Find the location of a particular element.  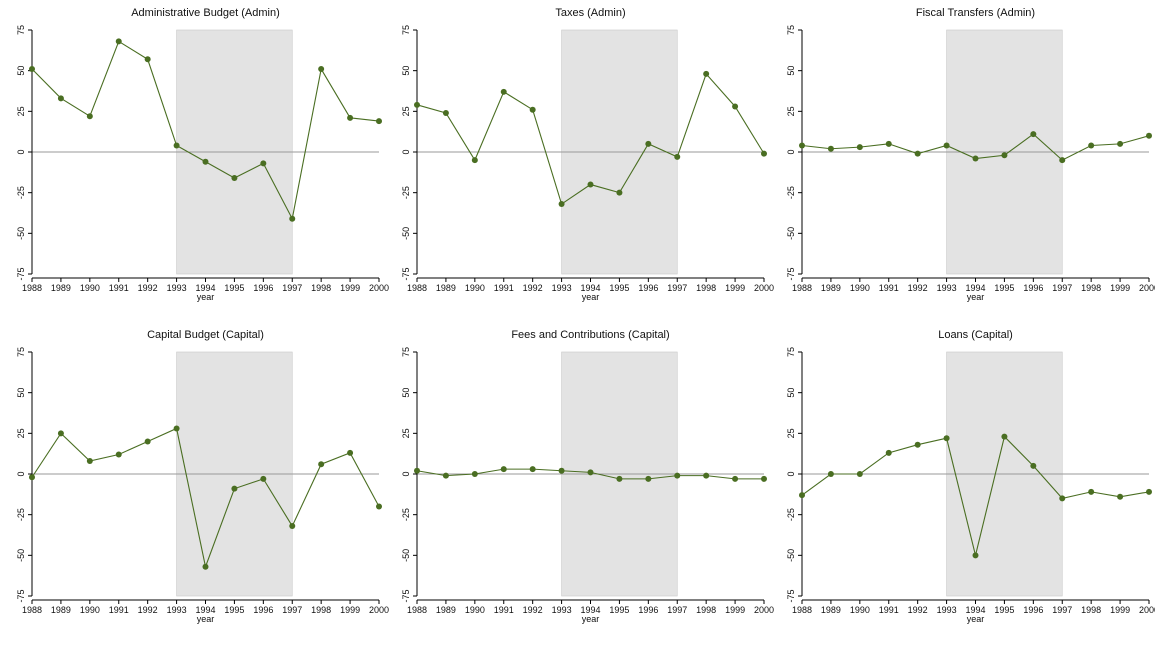

panel-title: Fiscal Transfers (Admin) is located at coordinates (975, 13).